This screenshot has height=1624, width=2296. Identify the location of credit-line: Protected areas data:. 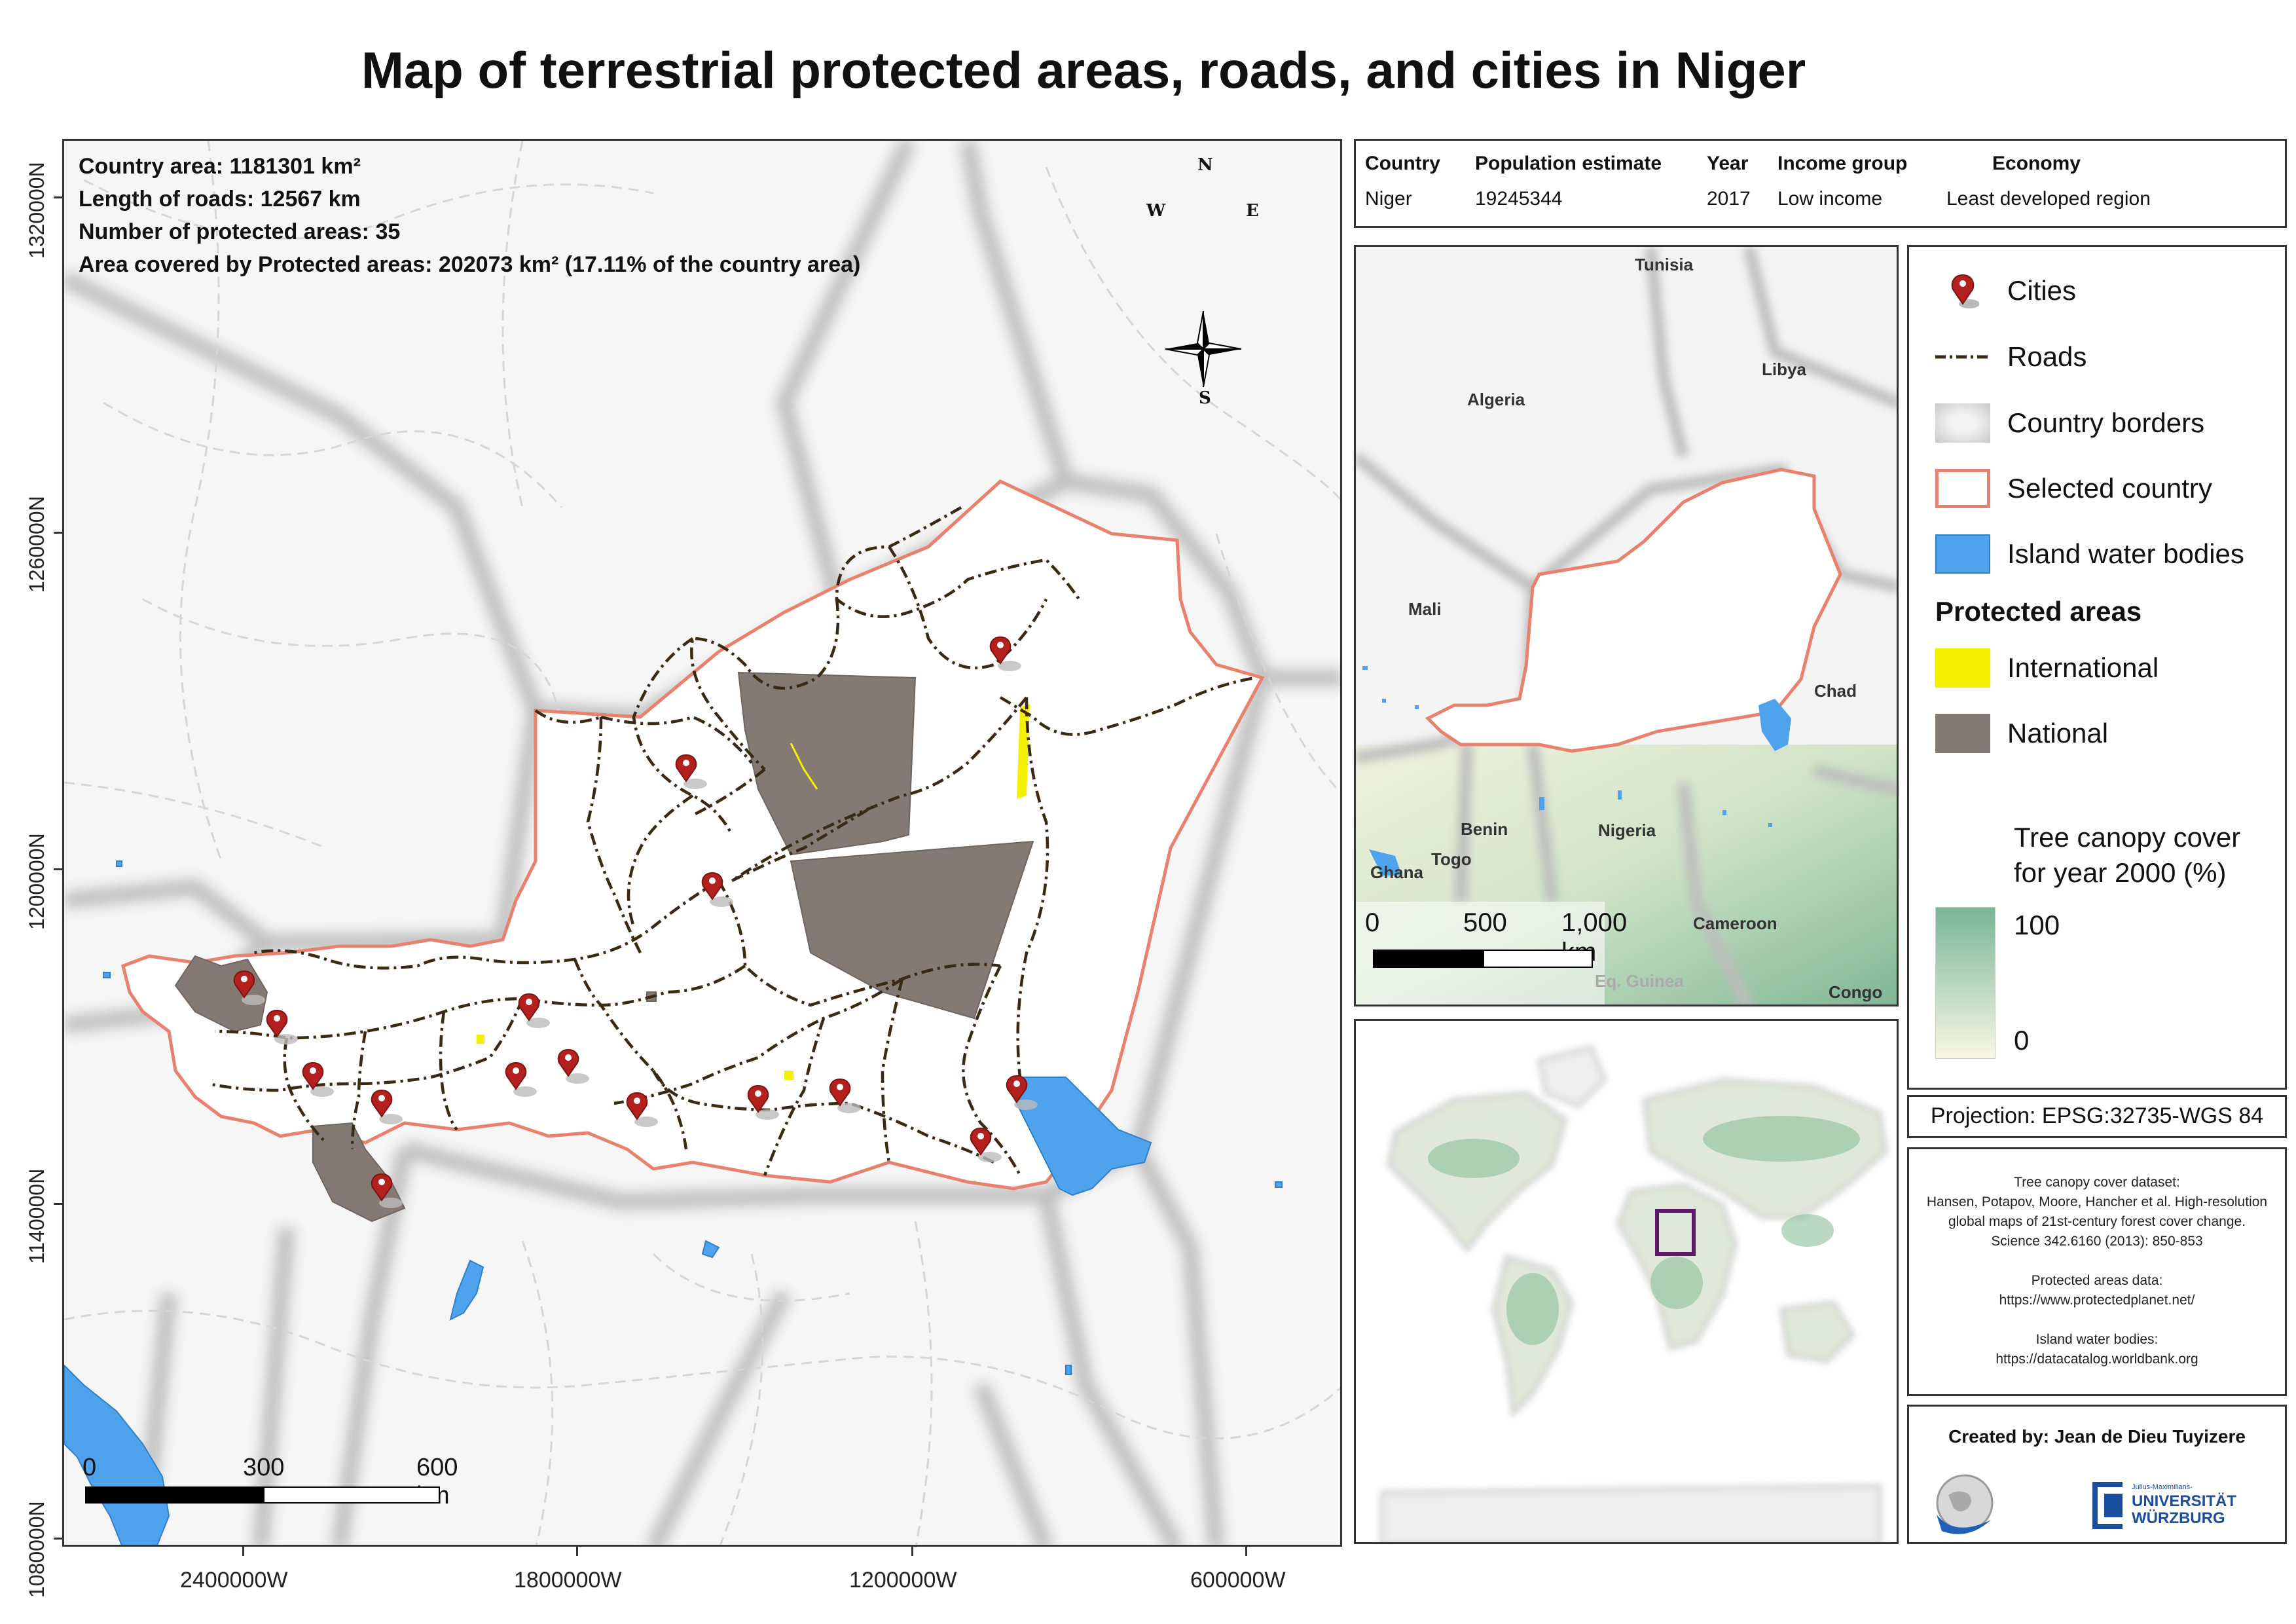
(2097, 1280).